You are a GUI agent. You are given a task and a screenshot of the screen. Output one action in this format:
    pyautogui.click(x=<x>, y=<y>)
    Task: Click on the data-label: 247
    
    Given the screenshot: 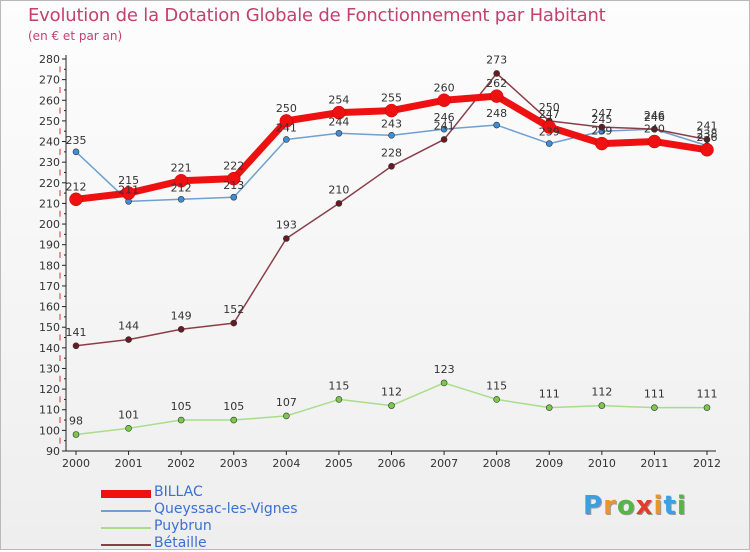 What is the action you would take?
    pyautogui.click(x=549, y=114)
    